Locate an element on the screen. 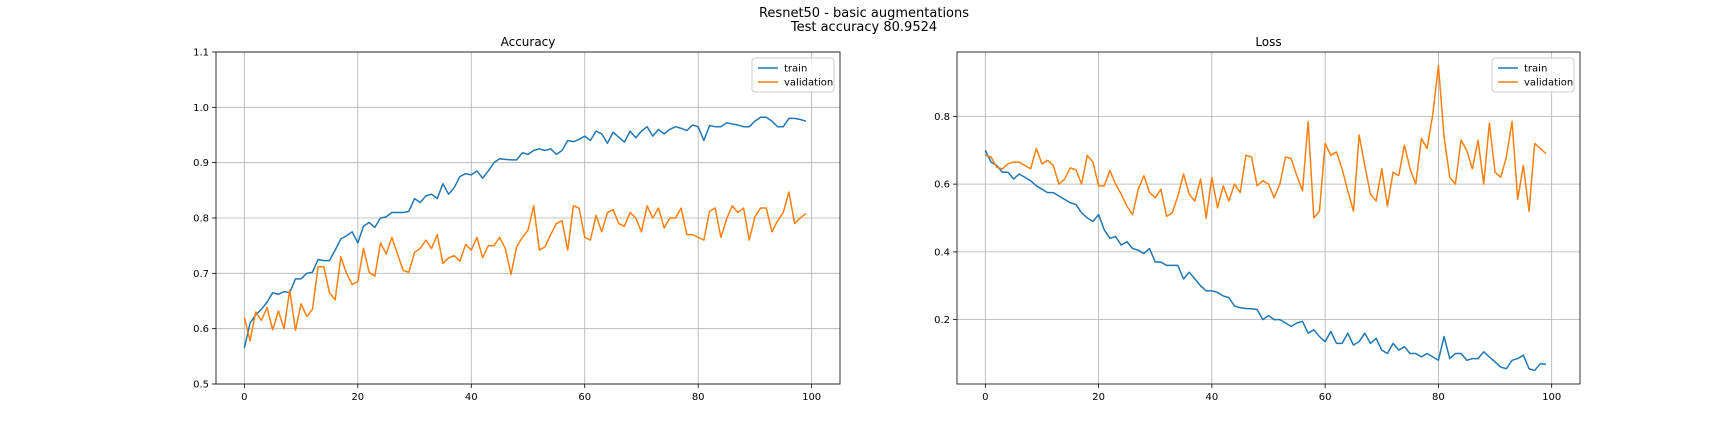 Image resolution: width=1728 pixels, height=432 pixels. loss-title: Loss is located at coordinates (1268, 42).